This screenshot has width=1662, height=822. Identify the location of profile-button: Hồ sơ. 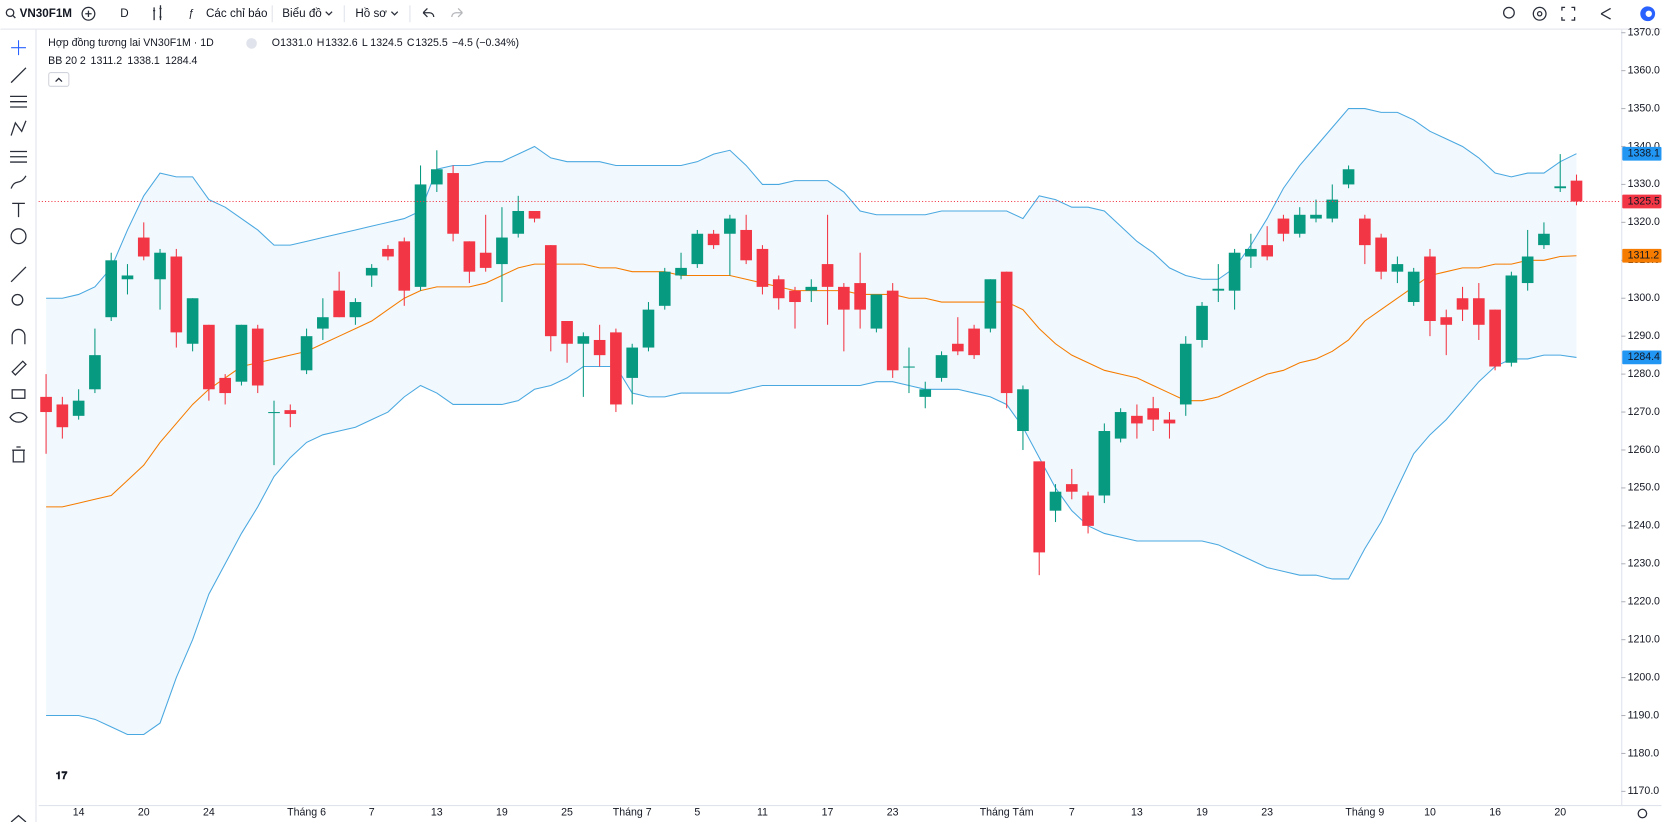
(371, 13).